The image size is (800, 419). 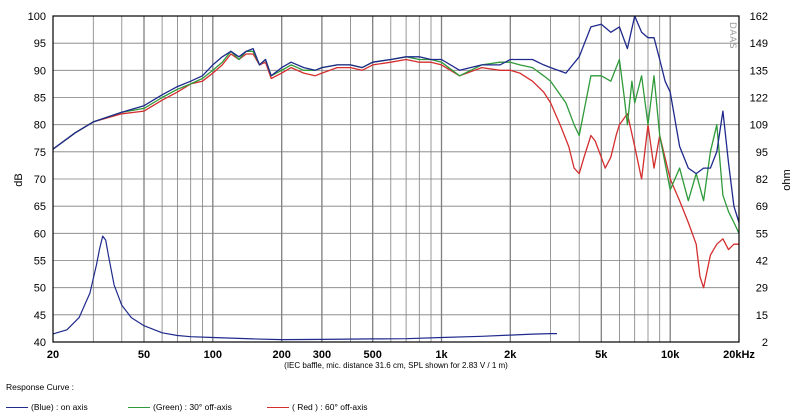 What do you see at coordinates (322, 355) in the screenshot?
I see `x-tick-label: 300` at bounding box center [322, 355].